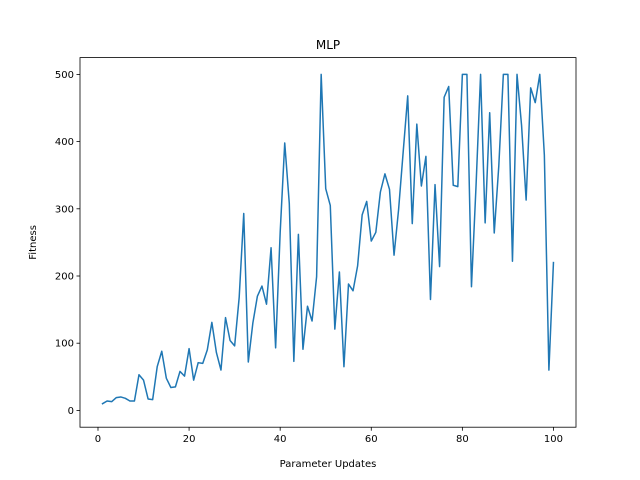  Describe the element at coordinates (328, 464) in the screenshot. I see `x-axis-label: Parameter Updates` at that location.